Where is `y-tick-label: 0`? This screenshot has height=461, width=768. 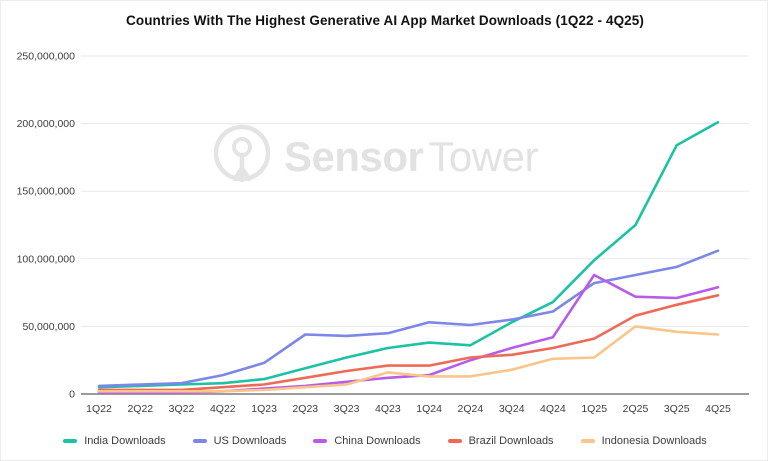 y-tick-label: 0 is located at coordinates (72, 395).